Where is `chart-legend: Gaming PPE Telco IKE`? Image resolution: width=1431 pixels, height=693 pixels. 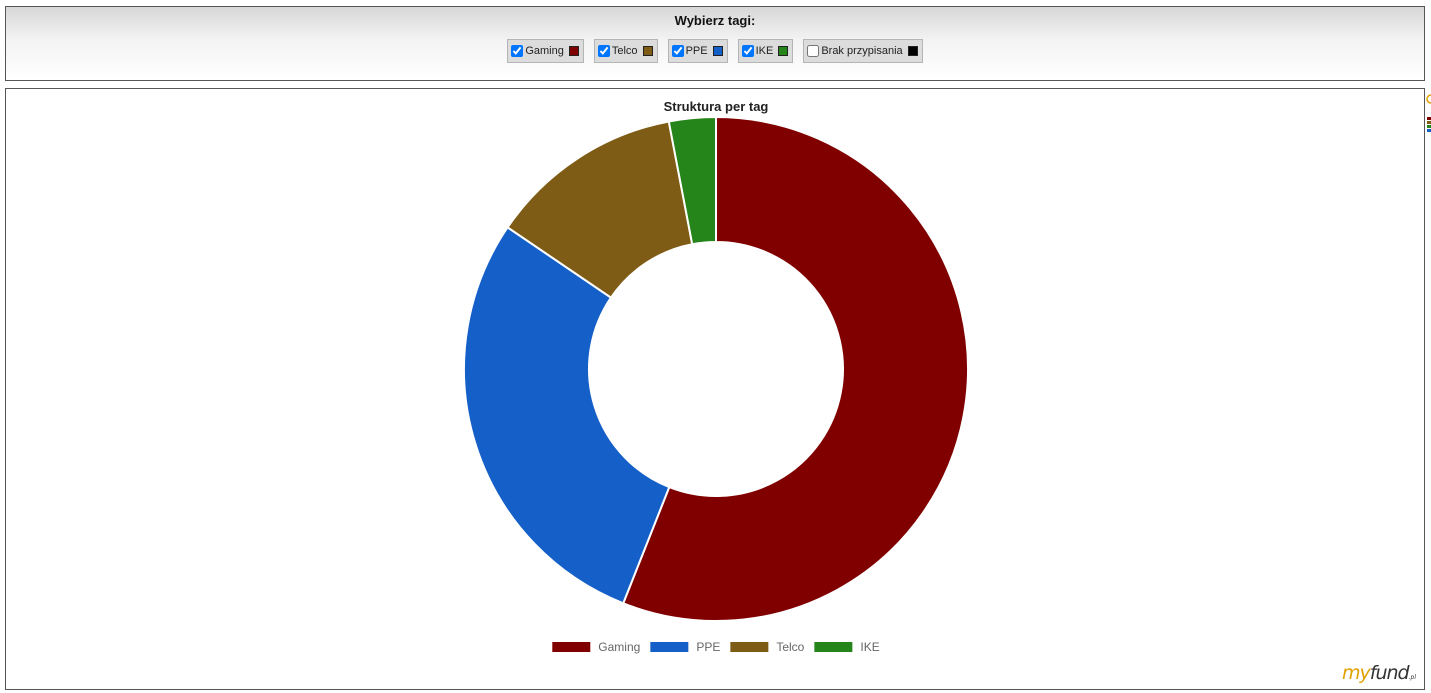
chart-legend: Gaming PPE Telco IKE is located at coordinates (716, 647).